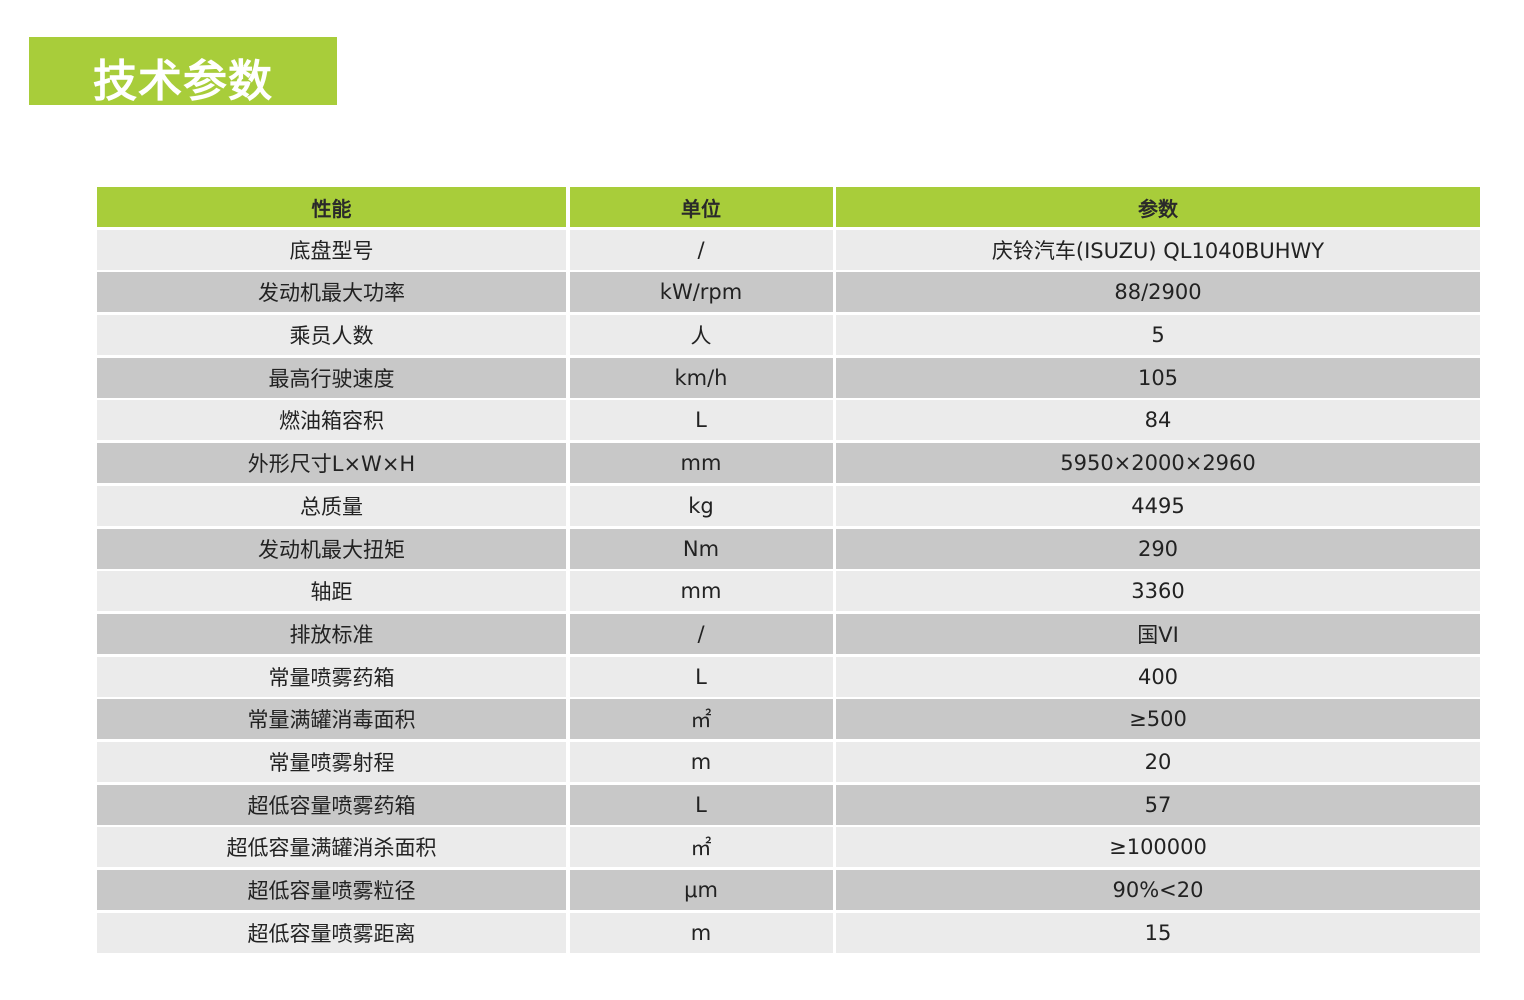 This screenshot has width=1524, height=1000. I want to click on parameter-cell: ≥100000, so click(1158, 847).